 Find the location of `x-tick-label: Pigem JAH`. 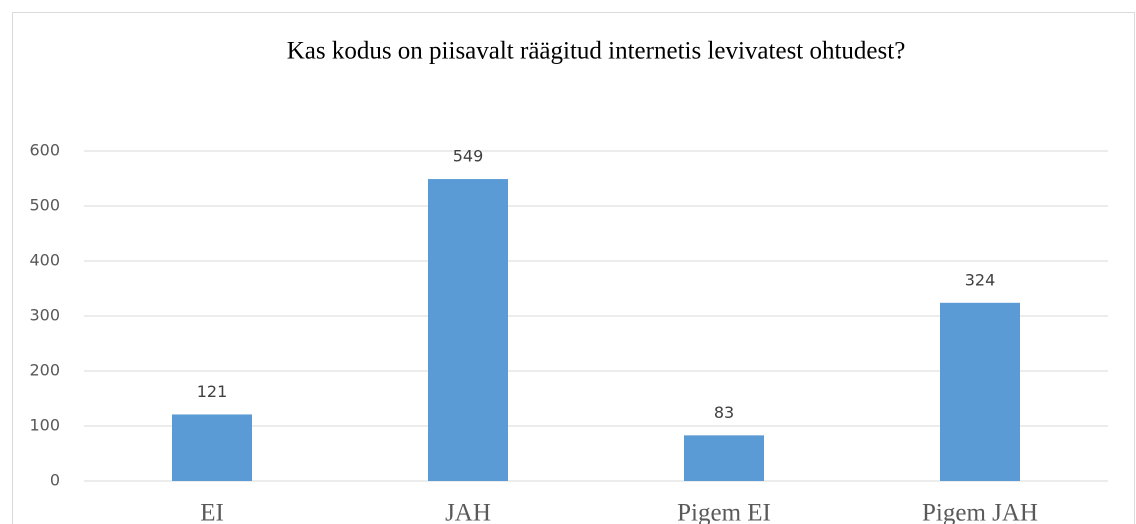

x-tick-label: Pigem JAH is located at coordinates (980, 512).